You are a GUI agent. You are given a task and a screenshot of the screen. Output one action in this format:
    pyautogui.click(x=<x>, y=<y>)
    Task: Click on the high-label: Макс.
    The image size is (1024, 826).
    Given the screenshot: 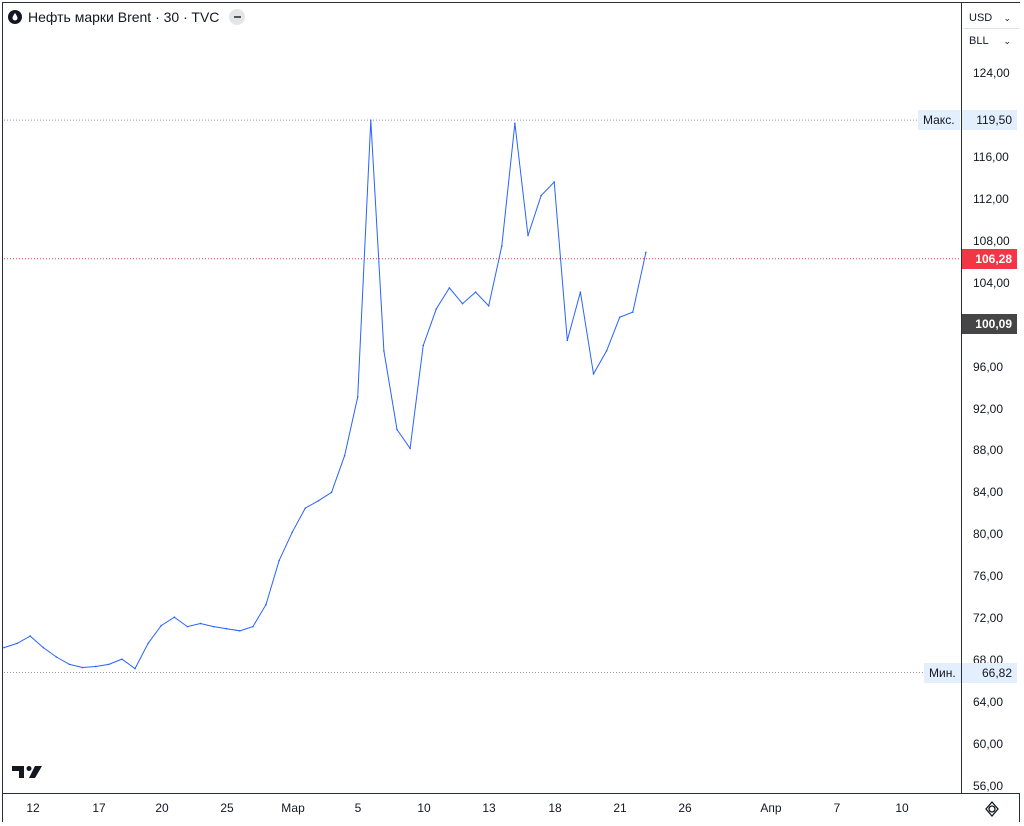 What is the action you would take?
    pyautogui.click(x=939, y=120)
    